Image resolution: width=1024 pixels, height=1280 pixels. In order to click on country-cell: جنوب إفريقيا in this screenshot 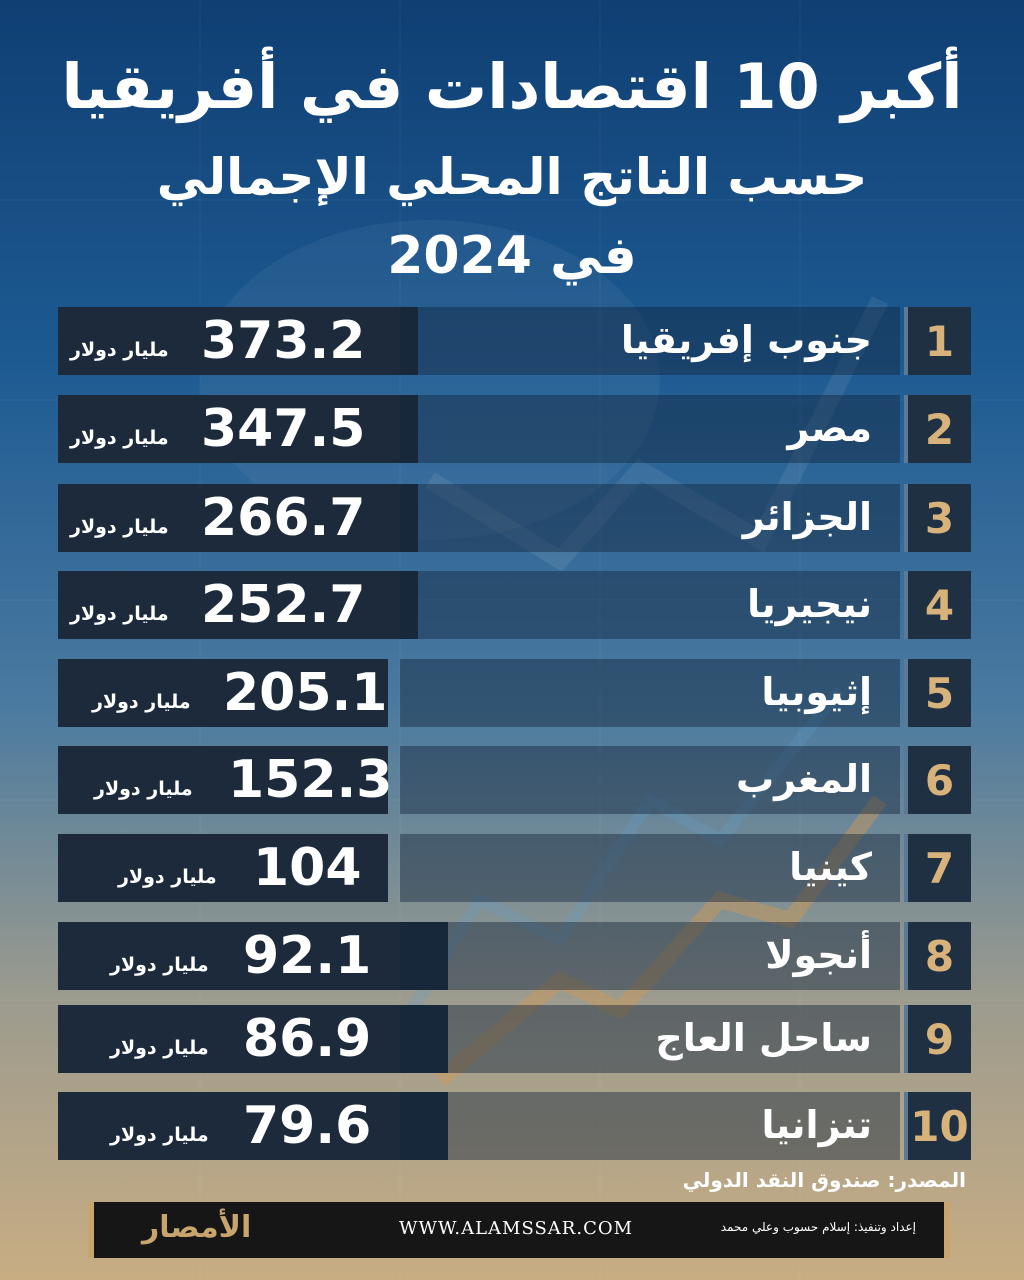, I will do `click(650, 341)`.